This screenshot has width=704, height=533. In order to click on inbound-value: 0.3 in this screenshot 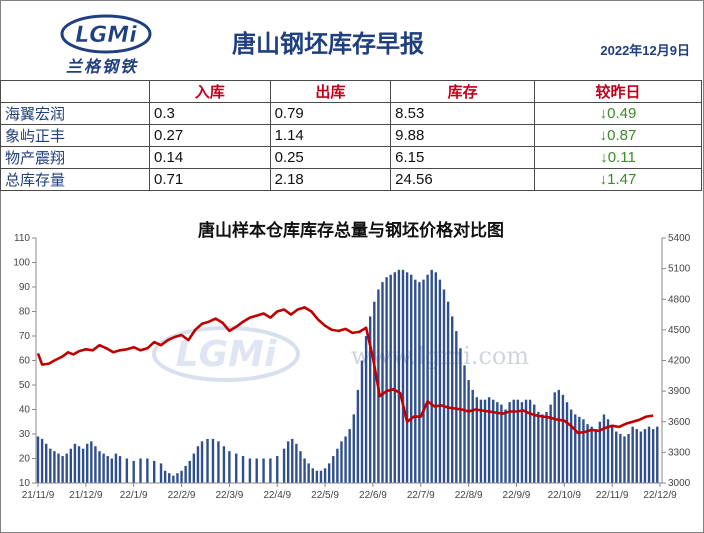, I will do `click(210, 113)`.